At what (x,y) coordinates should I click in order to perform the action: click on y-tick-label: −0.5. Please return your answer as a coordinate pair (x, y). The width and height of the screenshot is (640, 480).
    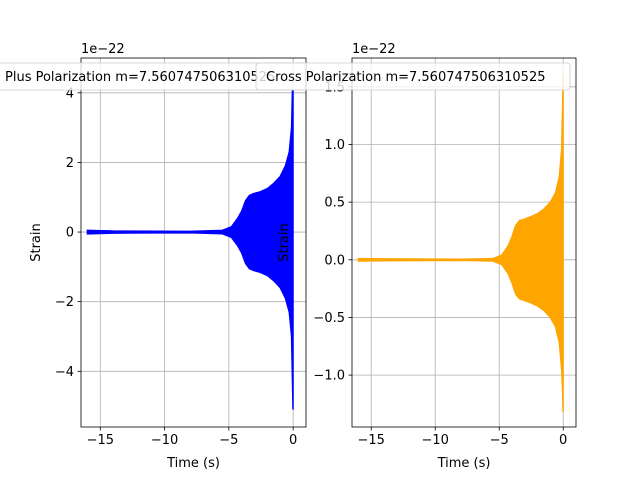
    Looking at the image, I should click on (329, 318).